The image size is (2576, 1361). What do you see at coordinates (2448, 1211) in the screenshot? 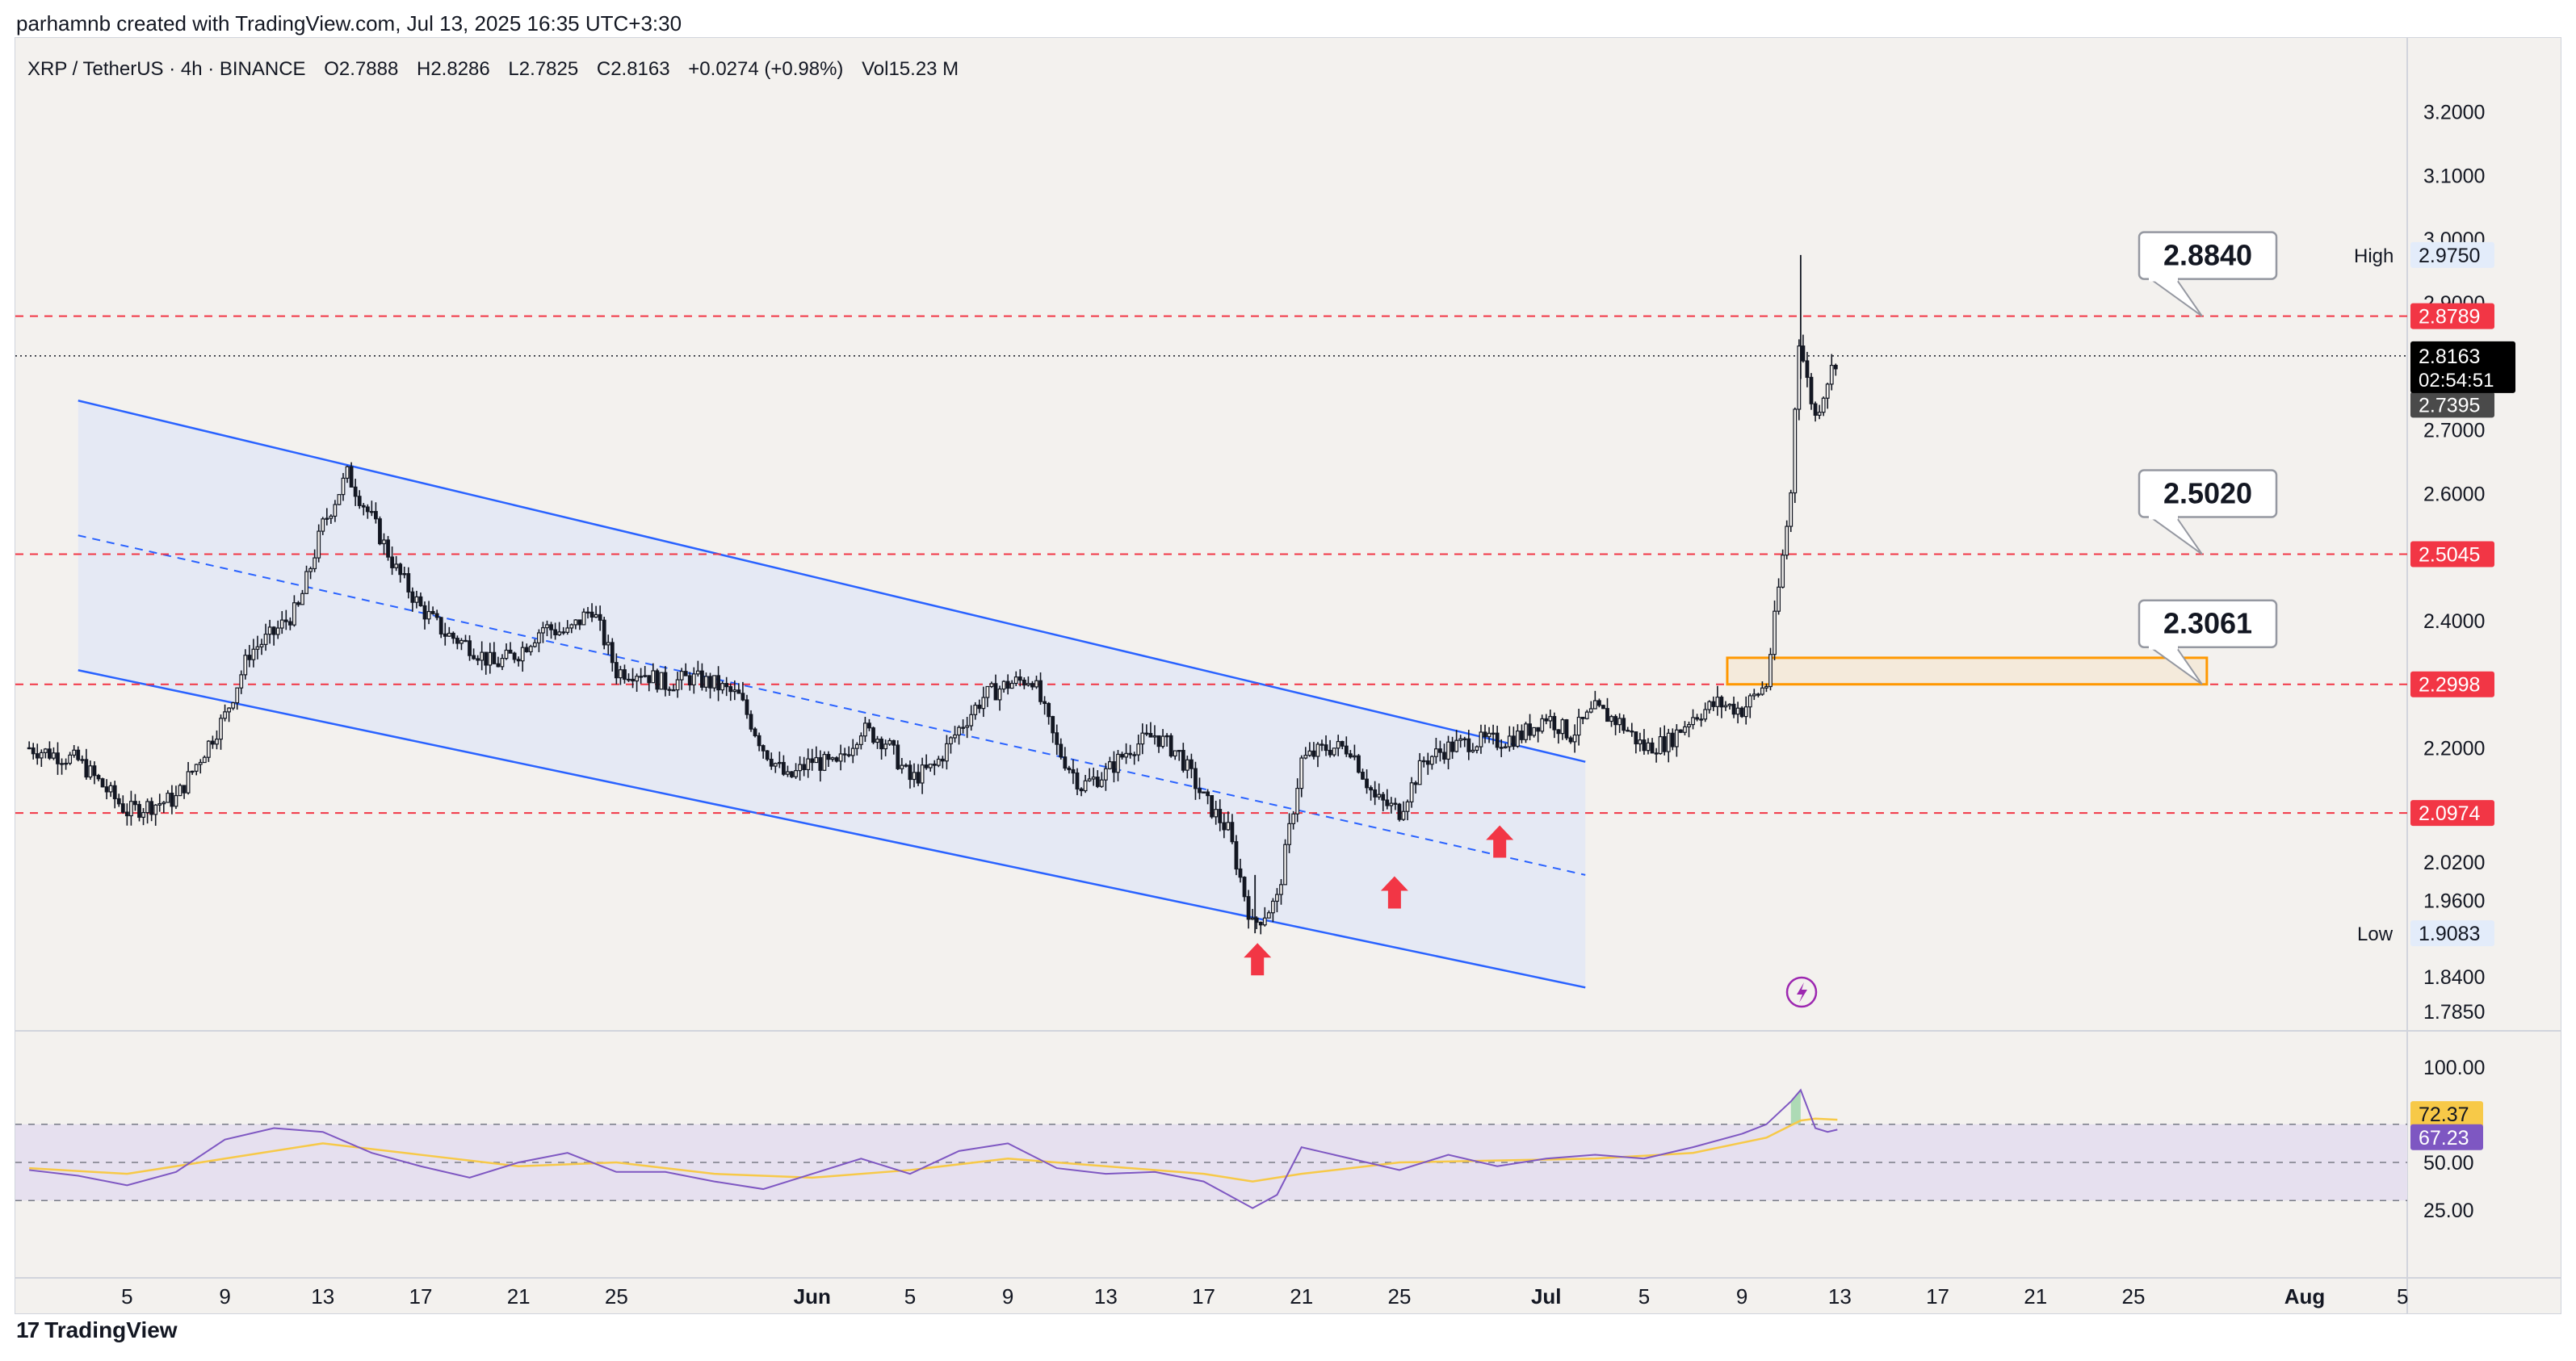
I see `rsi-tick-label: 25.00` at bounding box center [2448, 1211].